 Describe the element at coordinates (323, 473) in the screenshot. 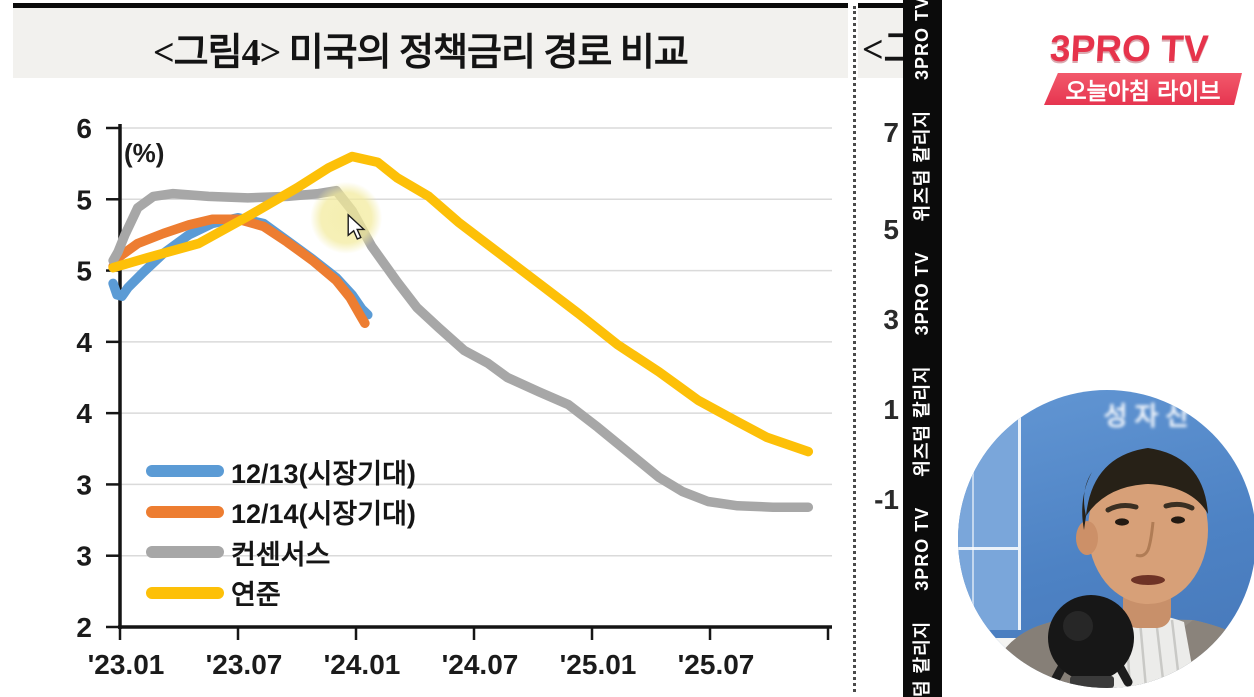

I see `legend-label: 12/13(시장기대)` at that location.